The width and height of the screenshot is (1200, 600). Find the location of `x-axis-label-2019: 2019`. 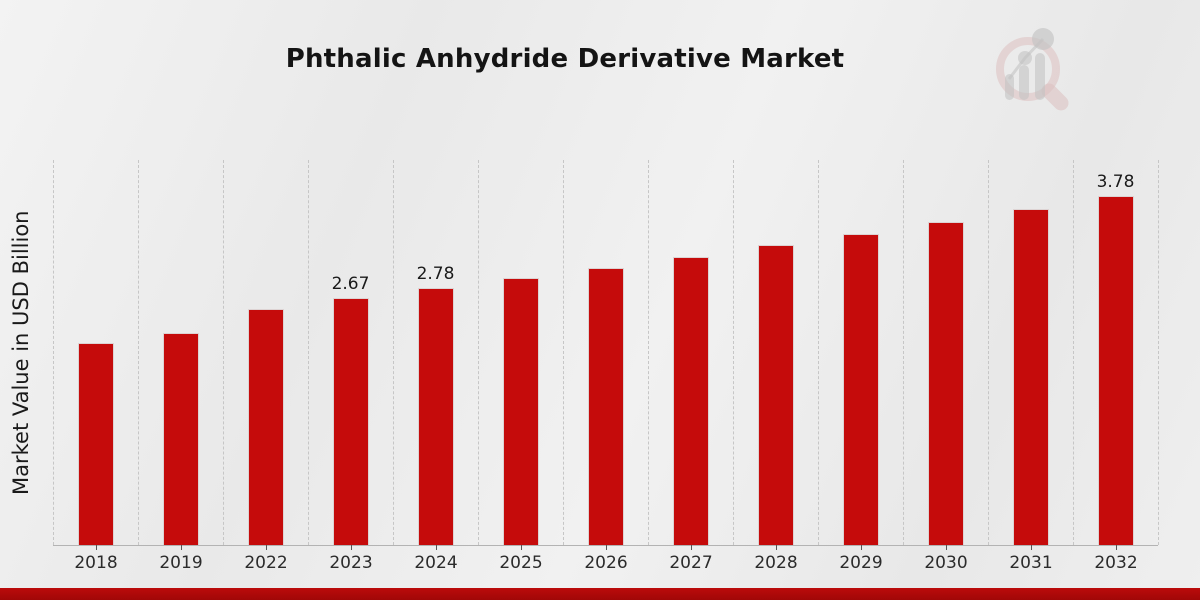

x-axis-label-2019: 2019 is located at coordinates (181, 563).